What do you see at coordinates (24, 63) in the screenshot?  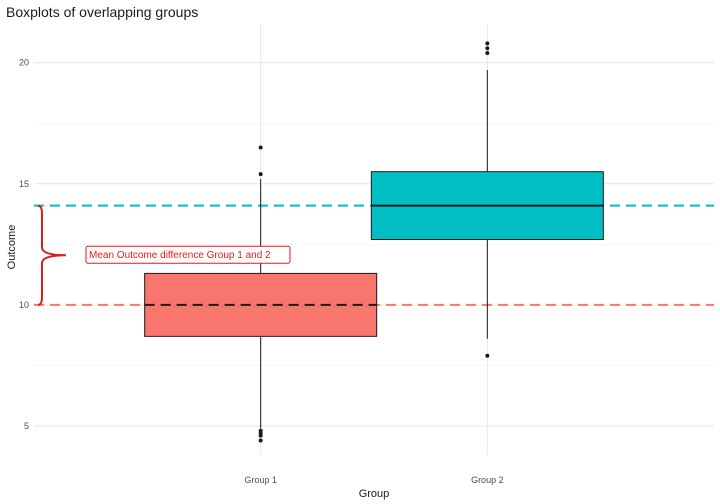 I see `y-tick-label: 20` at bounding box center [24, 63].